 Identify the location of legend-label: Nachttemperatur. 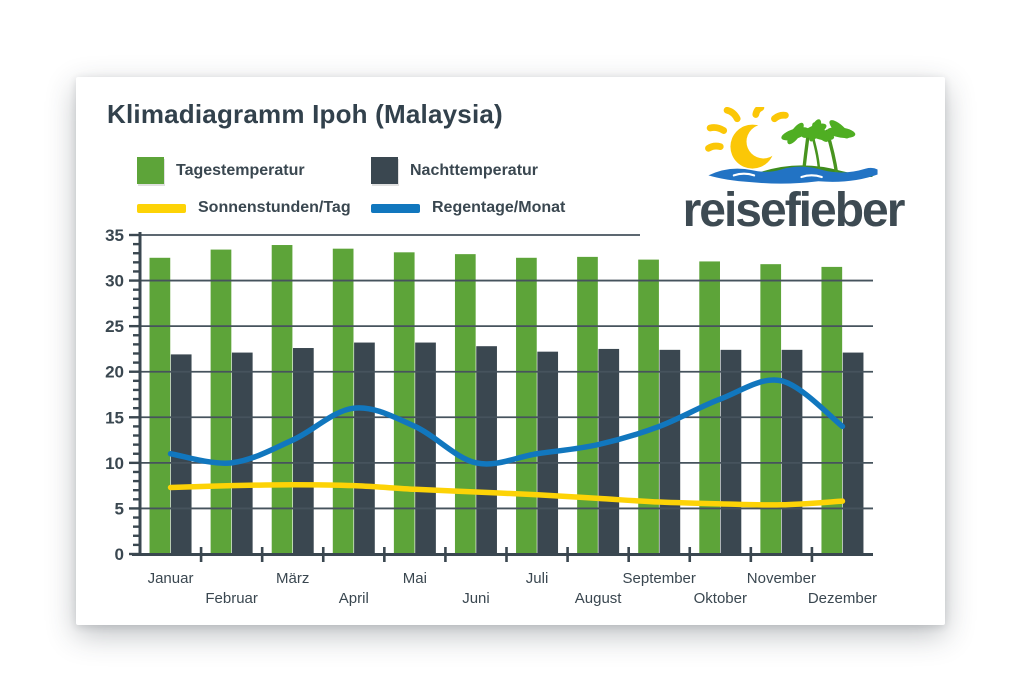
(474, 170).